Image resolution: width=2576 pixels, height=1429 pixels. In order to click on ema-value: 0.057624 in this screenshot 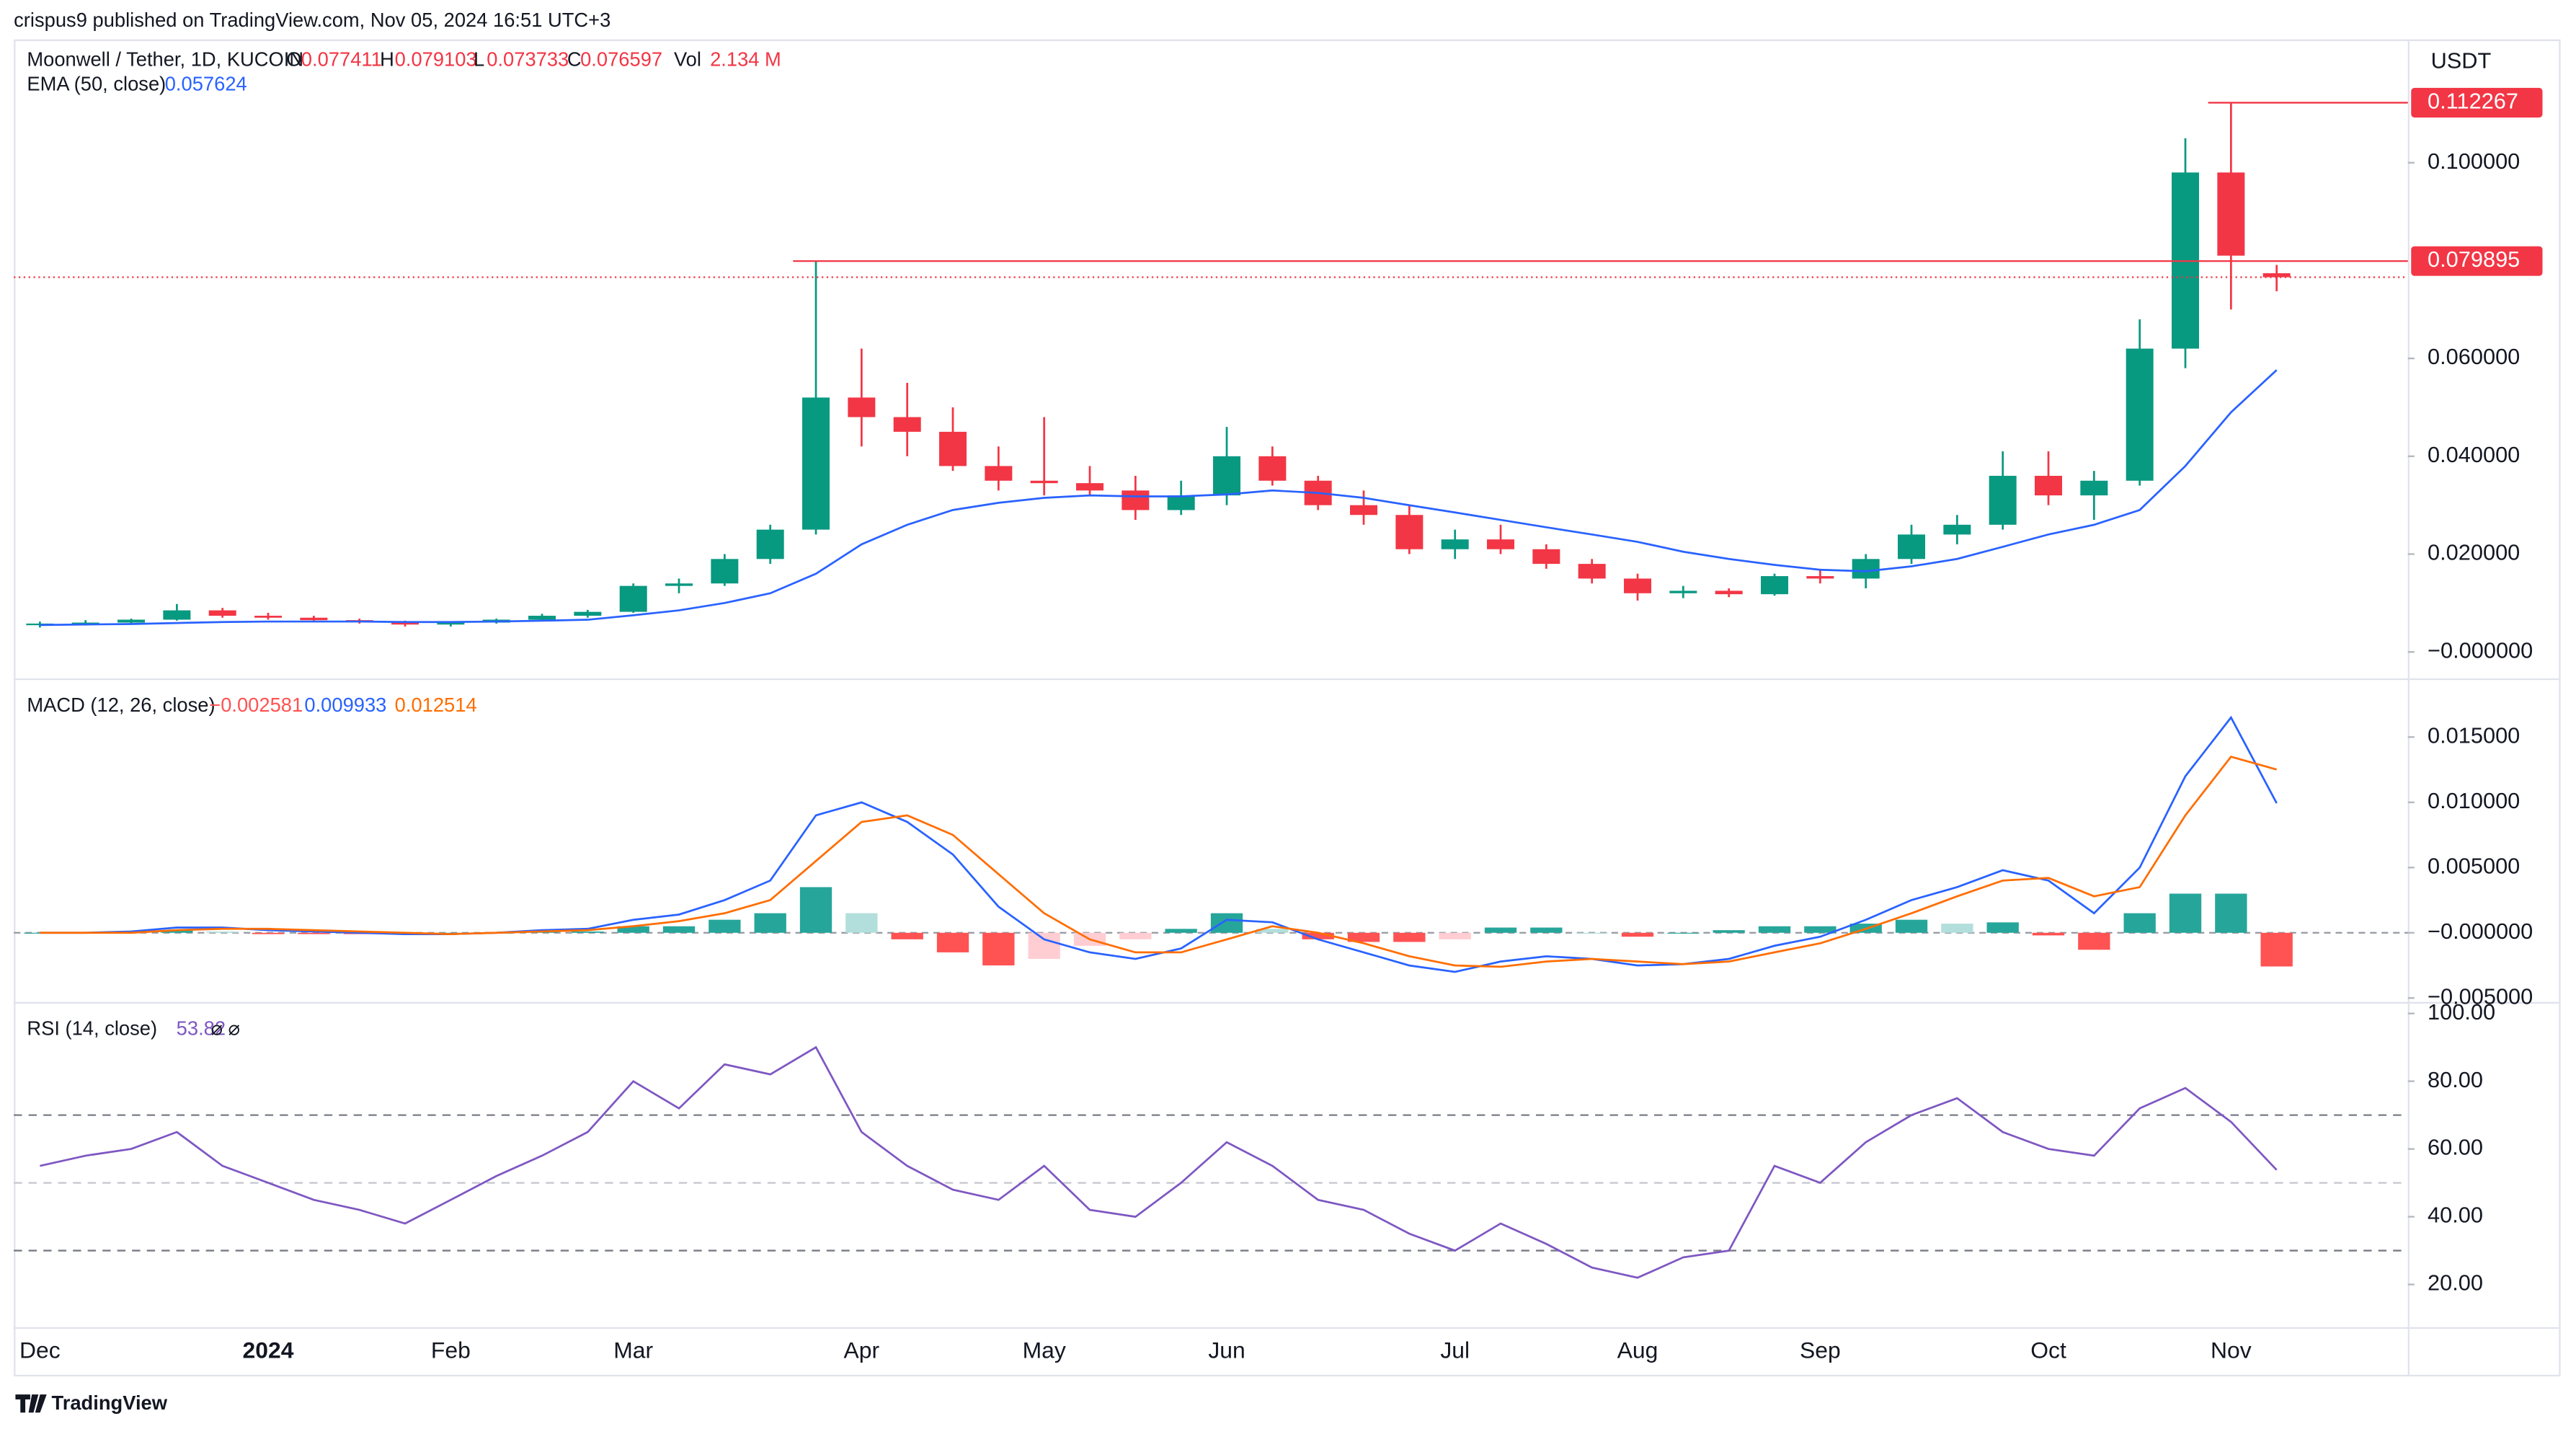, I will do `click(206, 84)`.